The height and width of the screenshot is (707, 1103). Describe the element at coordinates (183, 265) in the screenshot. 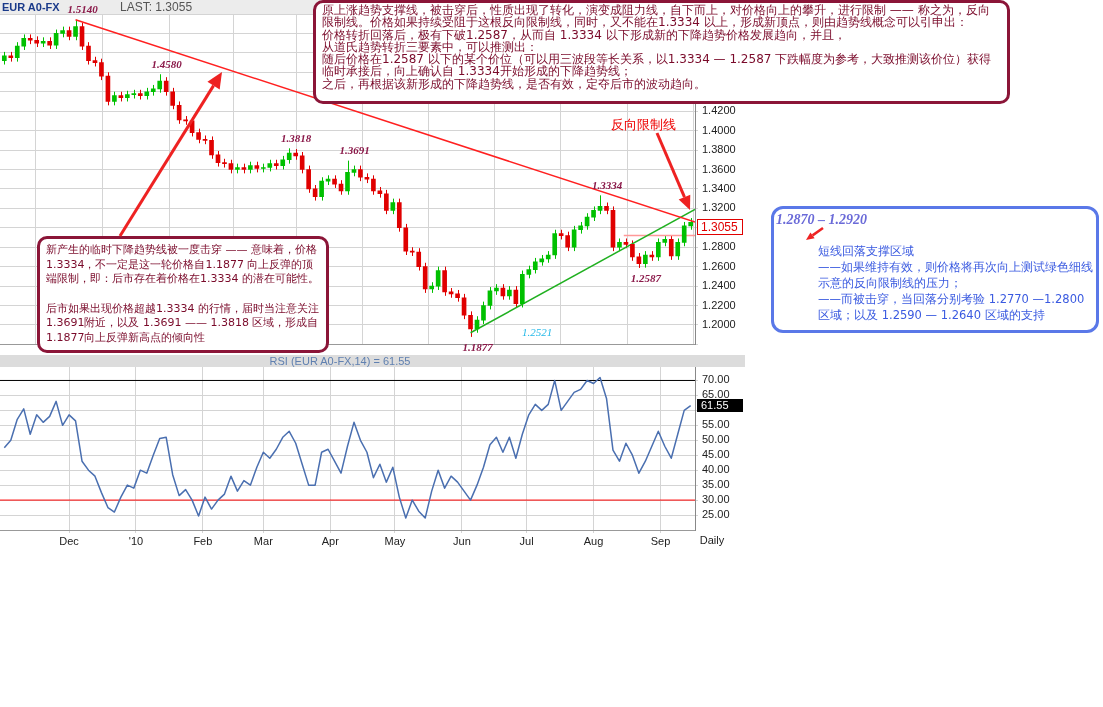

I see `annotation: 新产生的临时下降趋势线被一度击穿 —— 意味着，价格1.3334，不一定是这一轮价格自1.1877 向上反弹的顶端限制，即：后市存在着价格在1.3334 的潜在可能性。` at that location.